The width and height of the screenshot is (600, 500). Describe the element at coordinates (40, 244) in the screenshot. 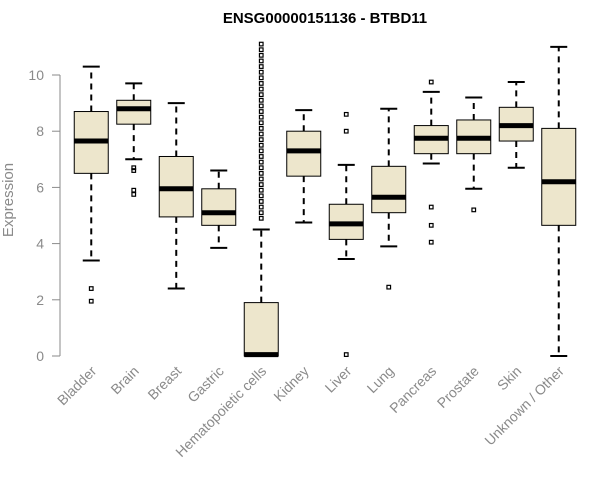

I see `y-tick-label: 4` at that location.